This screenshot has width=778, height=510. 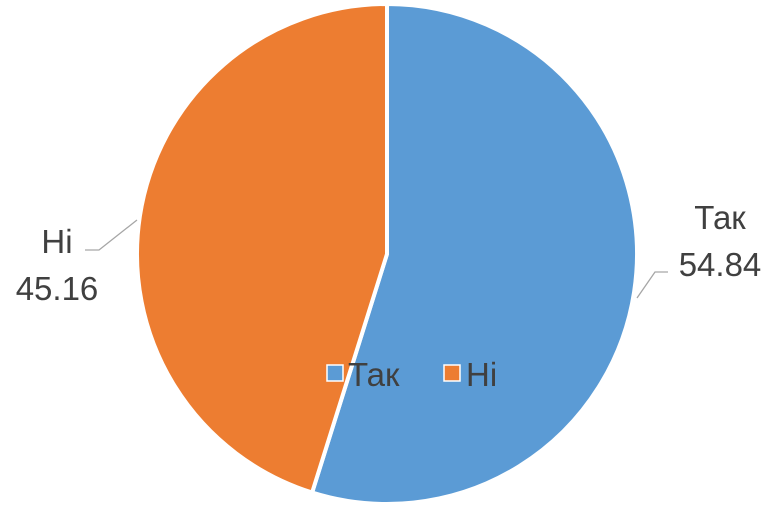 What do you see at coordinates (411, 374) in the screenshot?
I see `legend: Так Ні` at bounding box center [411, 374].